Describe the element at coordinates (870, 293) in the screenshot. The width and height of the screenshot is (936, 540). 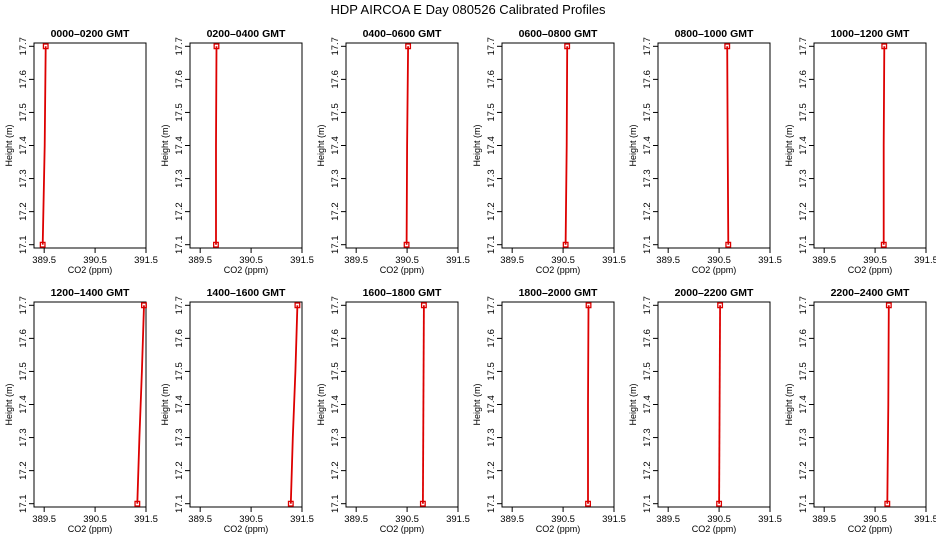
I see `panel-title: 2200–2400 GMT` at that location.